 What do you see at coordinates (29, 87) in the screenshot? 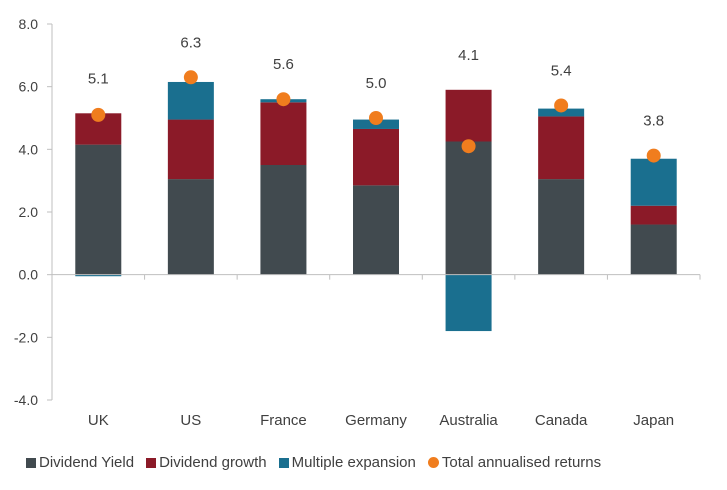
I see `y-tick-label: 6.0` at bounding box center [29, 87].